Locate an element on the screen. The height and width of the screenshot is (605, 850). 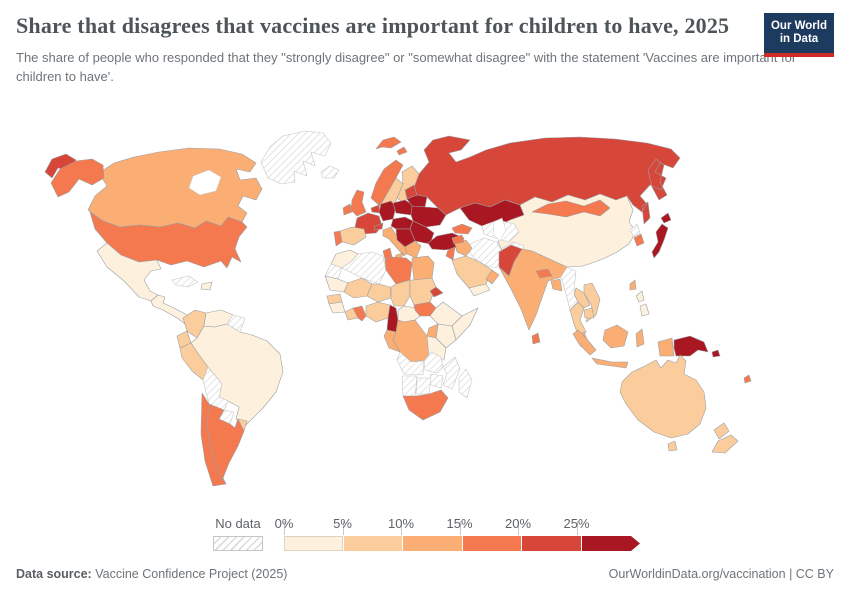
owid-logo: Our World in Data is located at coordinates (799, 35).